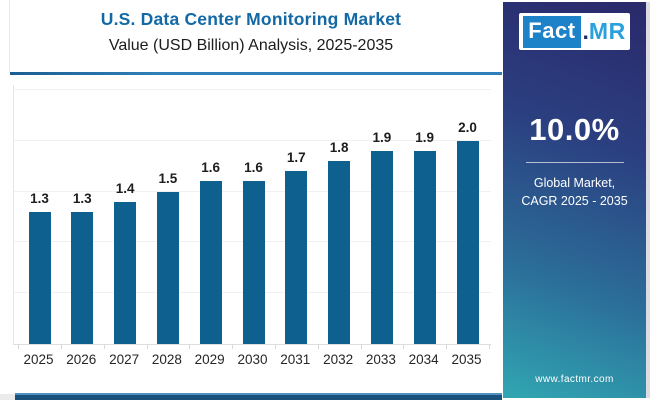 The image size is (650, 400). I want to click on x-axis-label: 2028, so click(166, 359).